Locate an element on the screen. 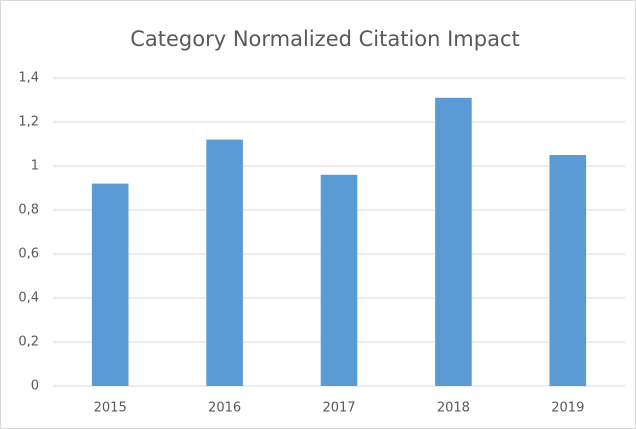 This screenshot has width=636, height=429. x-tick-label: 2019 is located at coordinates (567, 408).